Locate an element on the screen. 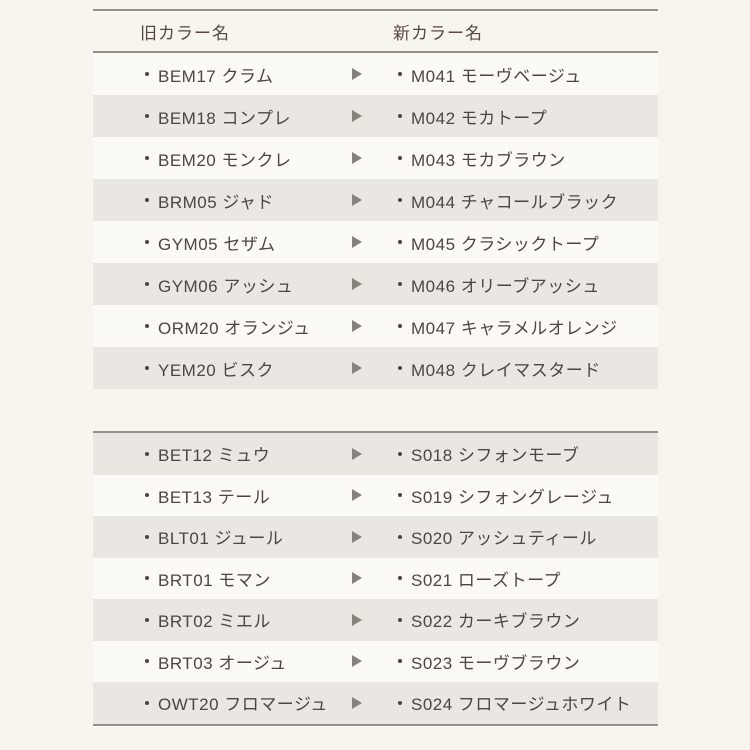 The width and height of the screenshot is (750, 750). old-color-name: BRT03 オージュ is located at coordinates (222, 663).